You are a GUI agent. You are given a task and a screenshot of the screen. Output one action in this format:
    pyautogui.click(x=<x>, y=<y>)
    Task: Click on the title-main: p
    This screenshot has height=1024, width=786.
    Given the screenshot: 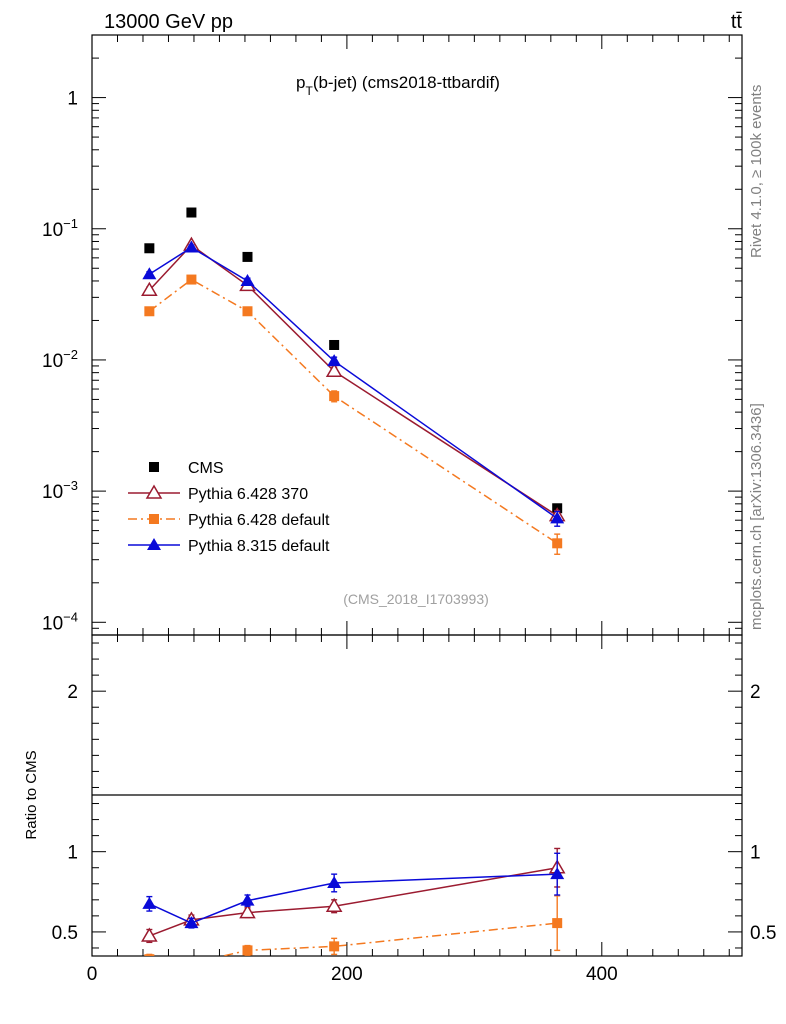 What is the action you would take?
    pyautogui.click(x=300, y=82)
    